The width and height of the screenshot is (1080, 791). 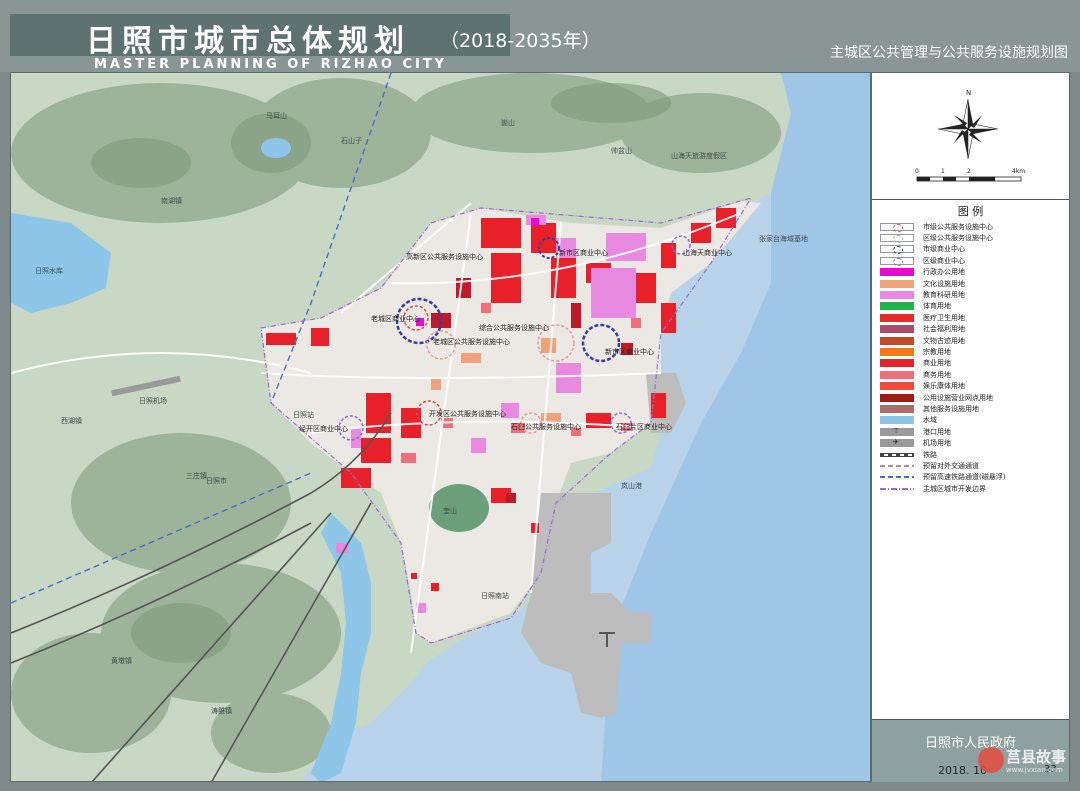 What do you see at coordinates (972, 317) in the screenshot?
I see `legend-item: 医疗卫生用地` at bounding box center [972, 317].